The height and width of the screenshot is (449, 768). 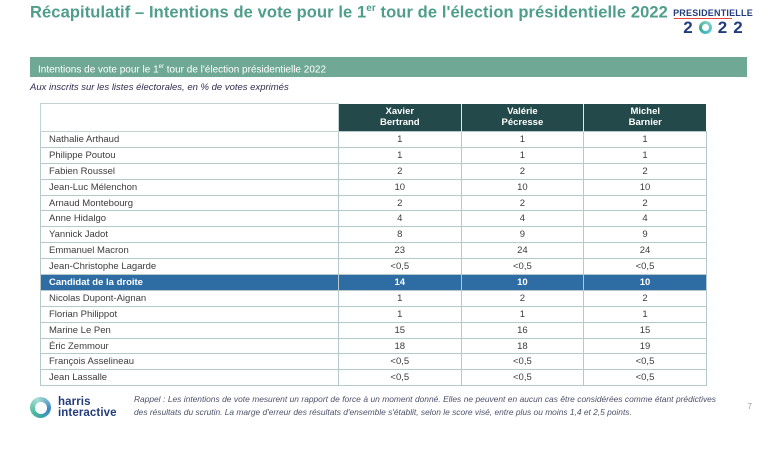 I want to click on logo-red-underline, so click(x=703, y=18).